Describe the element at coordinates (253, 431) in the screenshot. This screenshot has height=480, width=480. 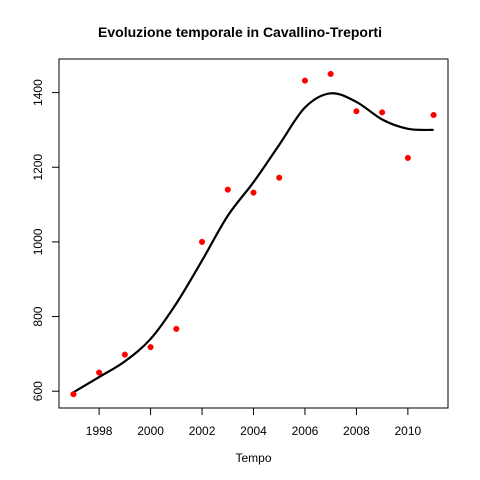
I see `x-tick-label: 2004` at that location.